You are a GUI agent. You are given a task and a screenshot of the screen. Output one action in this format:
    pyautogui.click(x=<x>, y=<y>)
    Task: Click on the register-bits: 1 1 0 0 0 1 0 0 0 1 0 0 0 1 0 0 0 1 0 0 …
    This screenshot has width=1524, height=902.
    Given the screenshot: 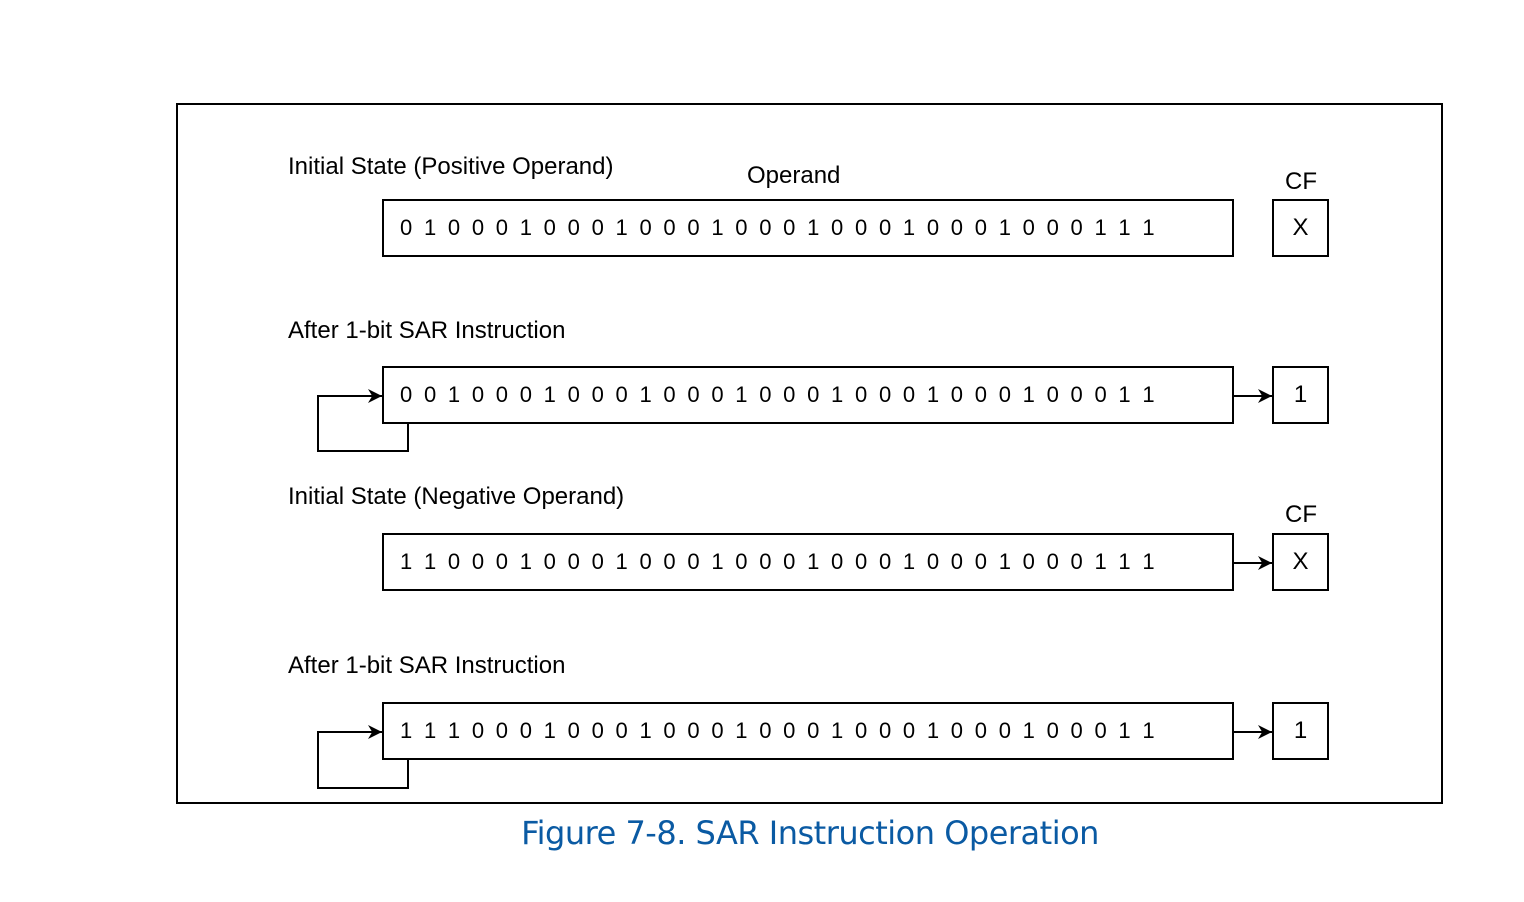 What is the action you would take?
    pyautogui.click(x=777, y=561)
    